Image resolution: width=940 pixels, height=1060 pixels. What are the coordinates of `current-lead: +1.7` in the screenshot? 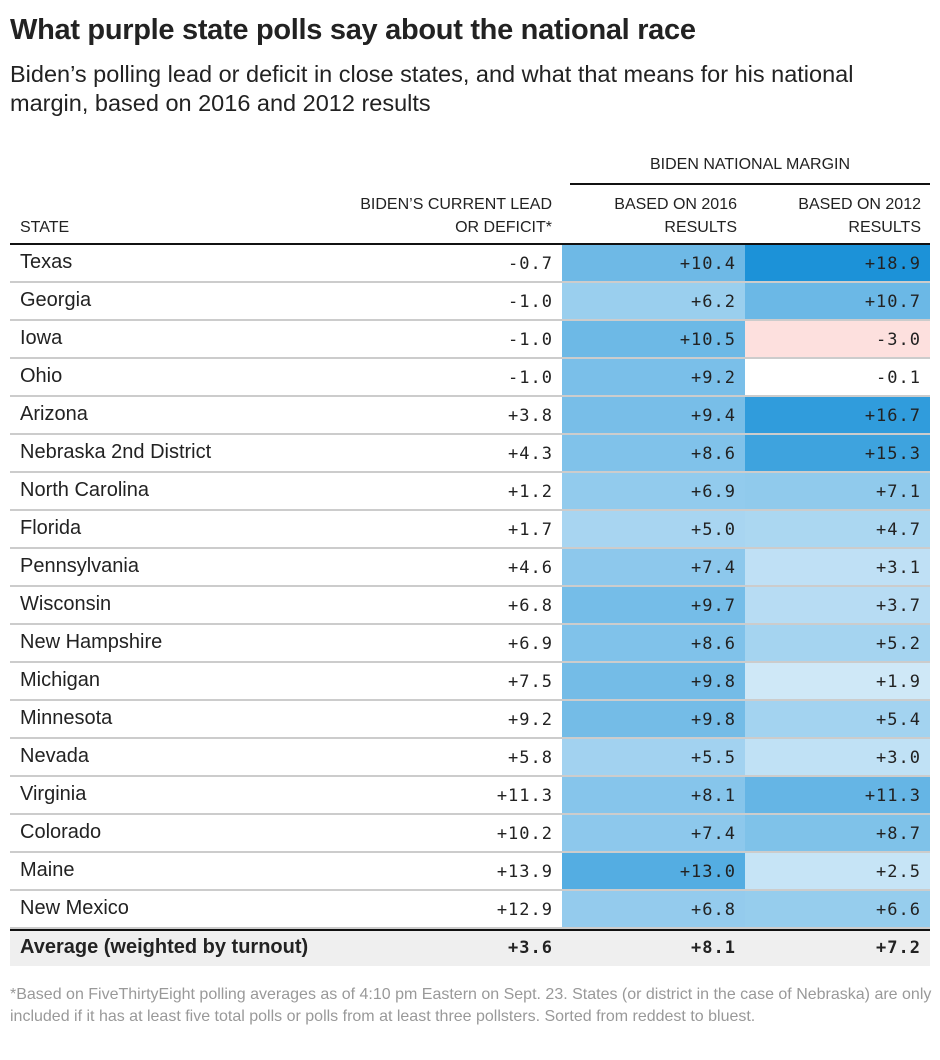 It's located at (530, 530).